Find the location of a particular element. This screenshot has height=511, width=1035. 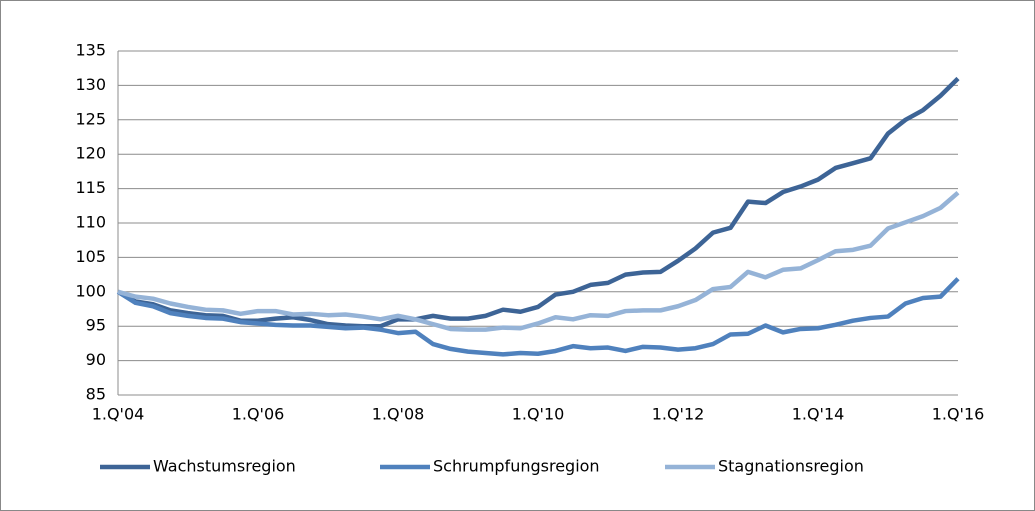

x-tick-label: 1.Q'14 is located at coordinates (818, 414).